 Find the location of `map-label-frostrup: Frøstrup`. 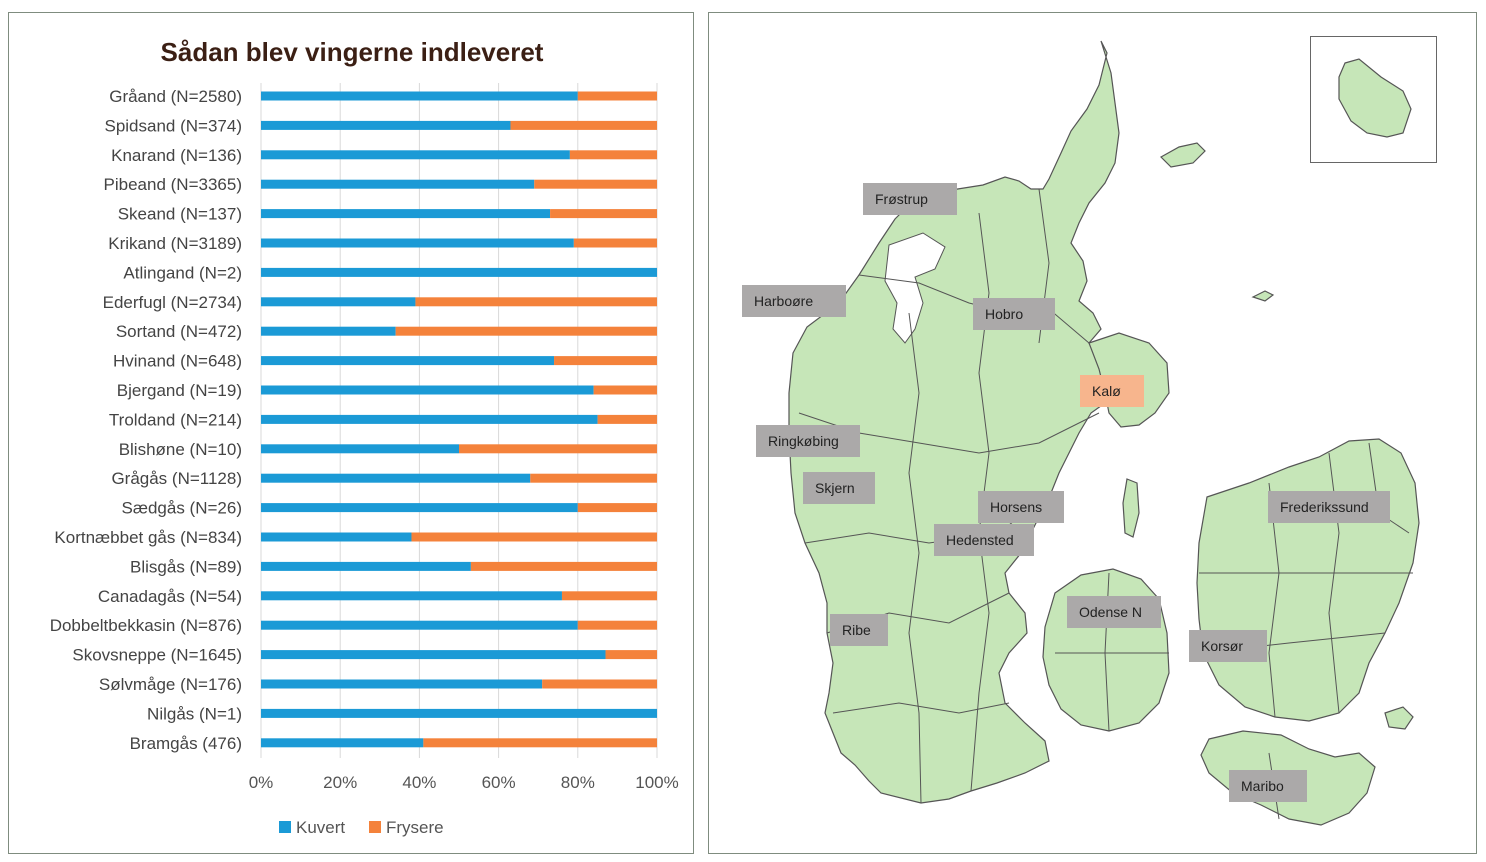

map-label-frostrup: Frøstrup is located at coordinates (910, 199).